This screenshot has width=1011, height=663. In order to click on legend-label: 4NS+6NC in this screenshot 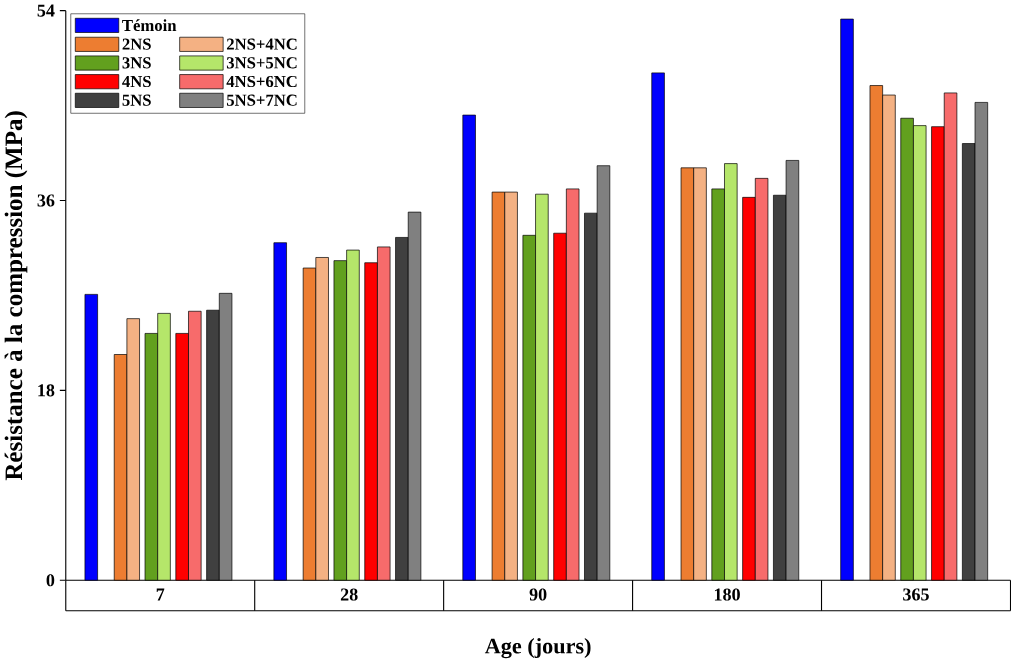, I will do `click(261, 81)`.